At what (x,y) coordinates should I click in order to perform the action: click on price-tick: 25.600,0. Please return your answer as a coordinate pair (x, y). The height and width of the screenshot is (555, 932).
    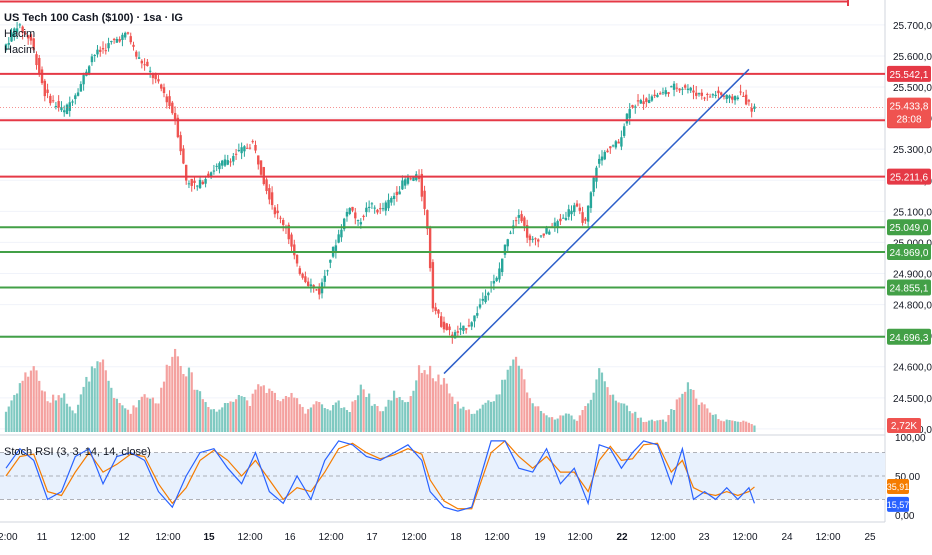
    Looking at the image, I should click on (912, 57).